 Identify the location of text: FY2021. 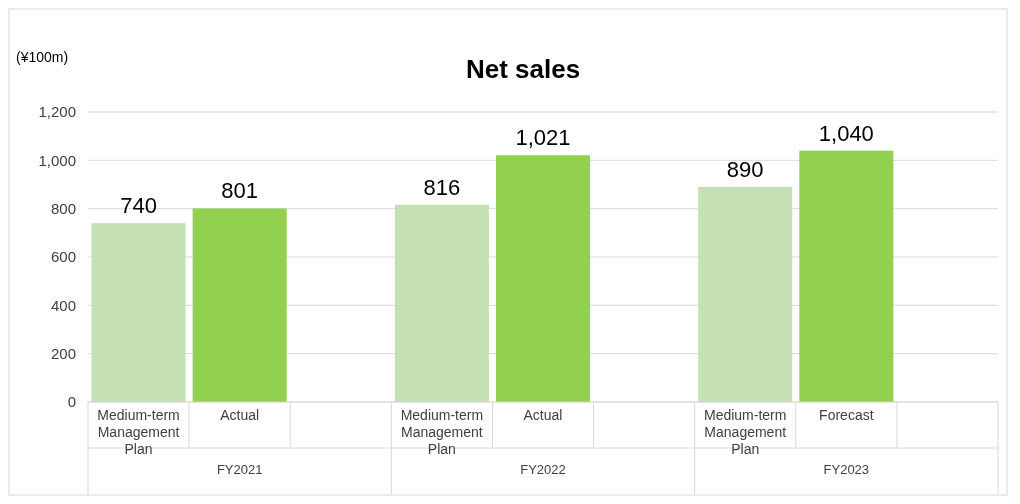
(239, 469).